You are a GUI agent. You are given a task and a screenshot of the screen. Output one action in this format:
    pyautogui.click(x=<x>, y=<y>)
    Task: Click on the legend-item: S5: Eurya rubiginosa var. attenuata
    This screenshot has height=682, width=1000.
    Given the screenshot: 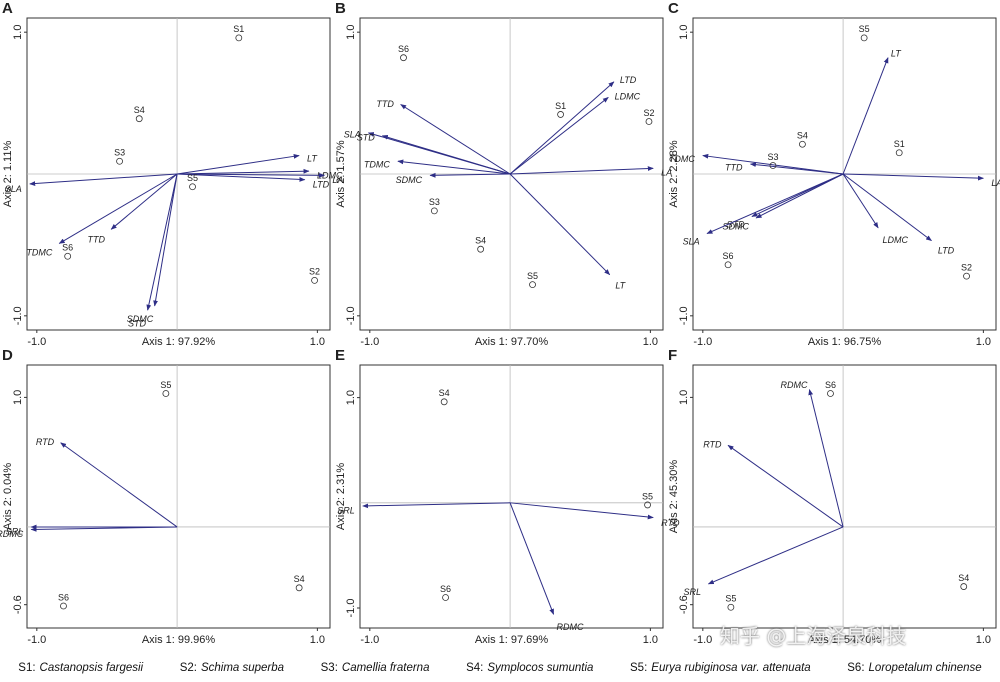 What is the action you would take?
    pyautogui.click(x=720, y=668)
    